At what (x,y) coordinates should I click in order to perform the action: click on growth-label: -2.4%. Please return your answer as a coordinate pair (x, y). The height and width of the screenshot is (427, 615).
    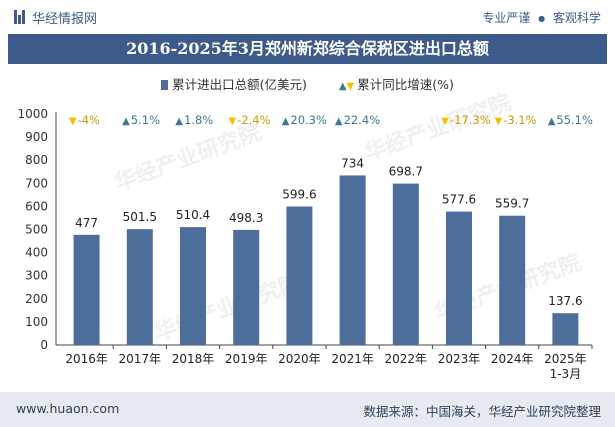
    Looking at the image, I should click on (253, 120).